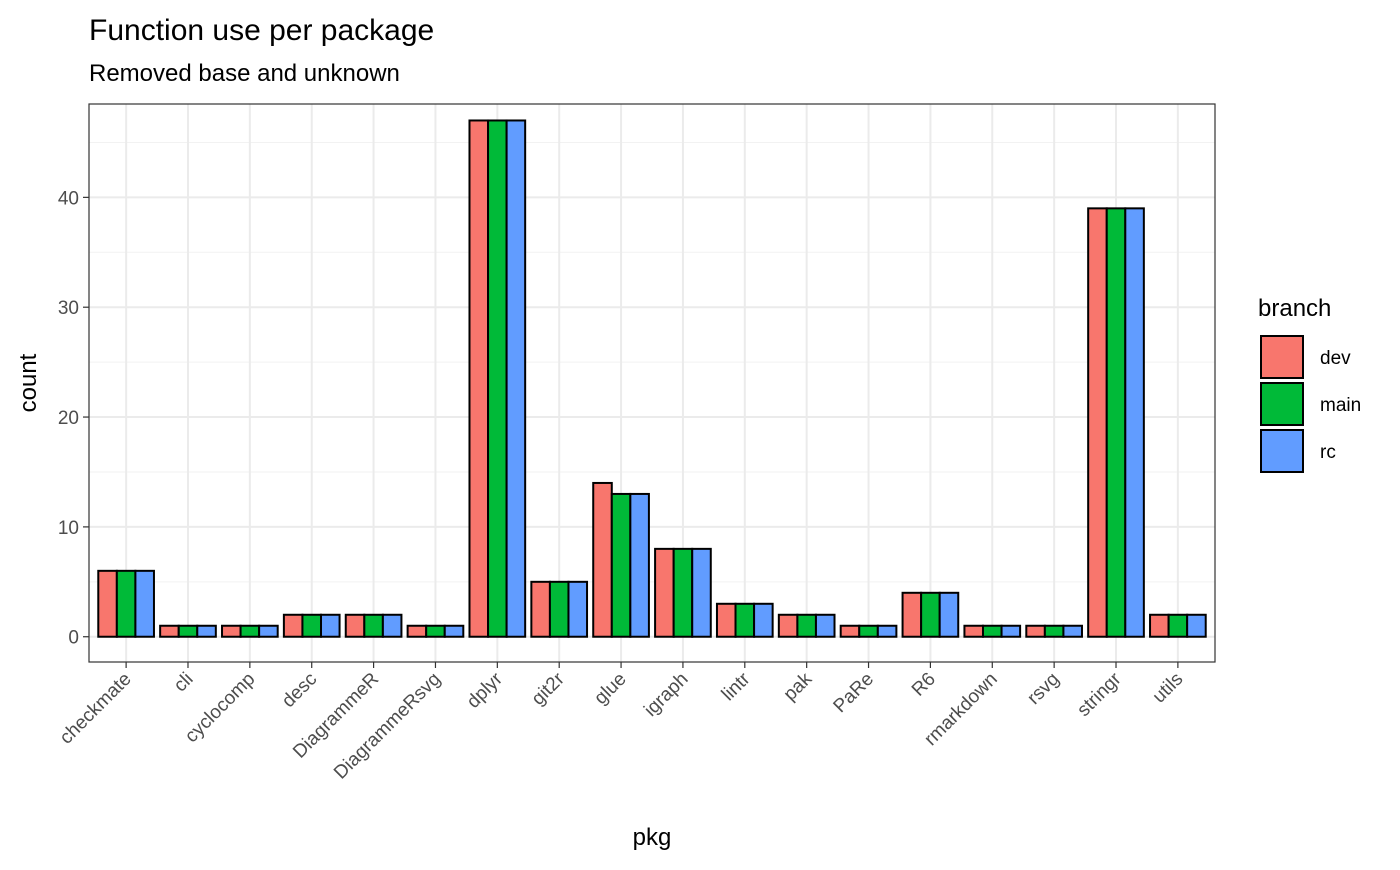 The height and width of the screenshot is (870, 1400). What do you see at coordinates (68, 308) in the screenshot?
I see `y-tick-label: 30` at bounding box center [68, 308].